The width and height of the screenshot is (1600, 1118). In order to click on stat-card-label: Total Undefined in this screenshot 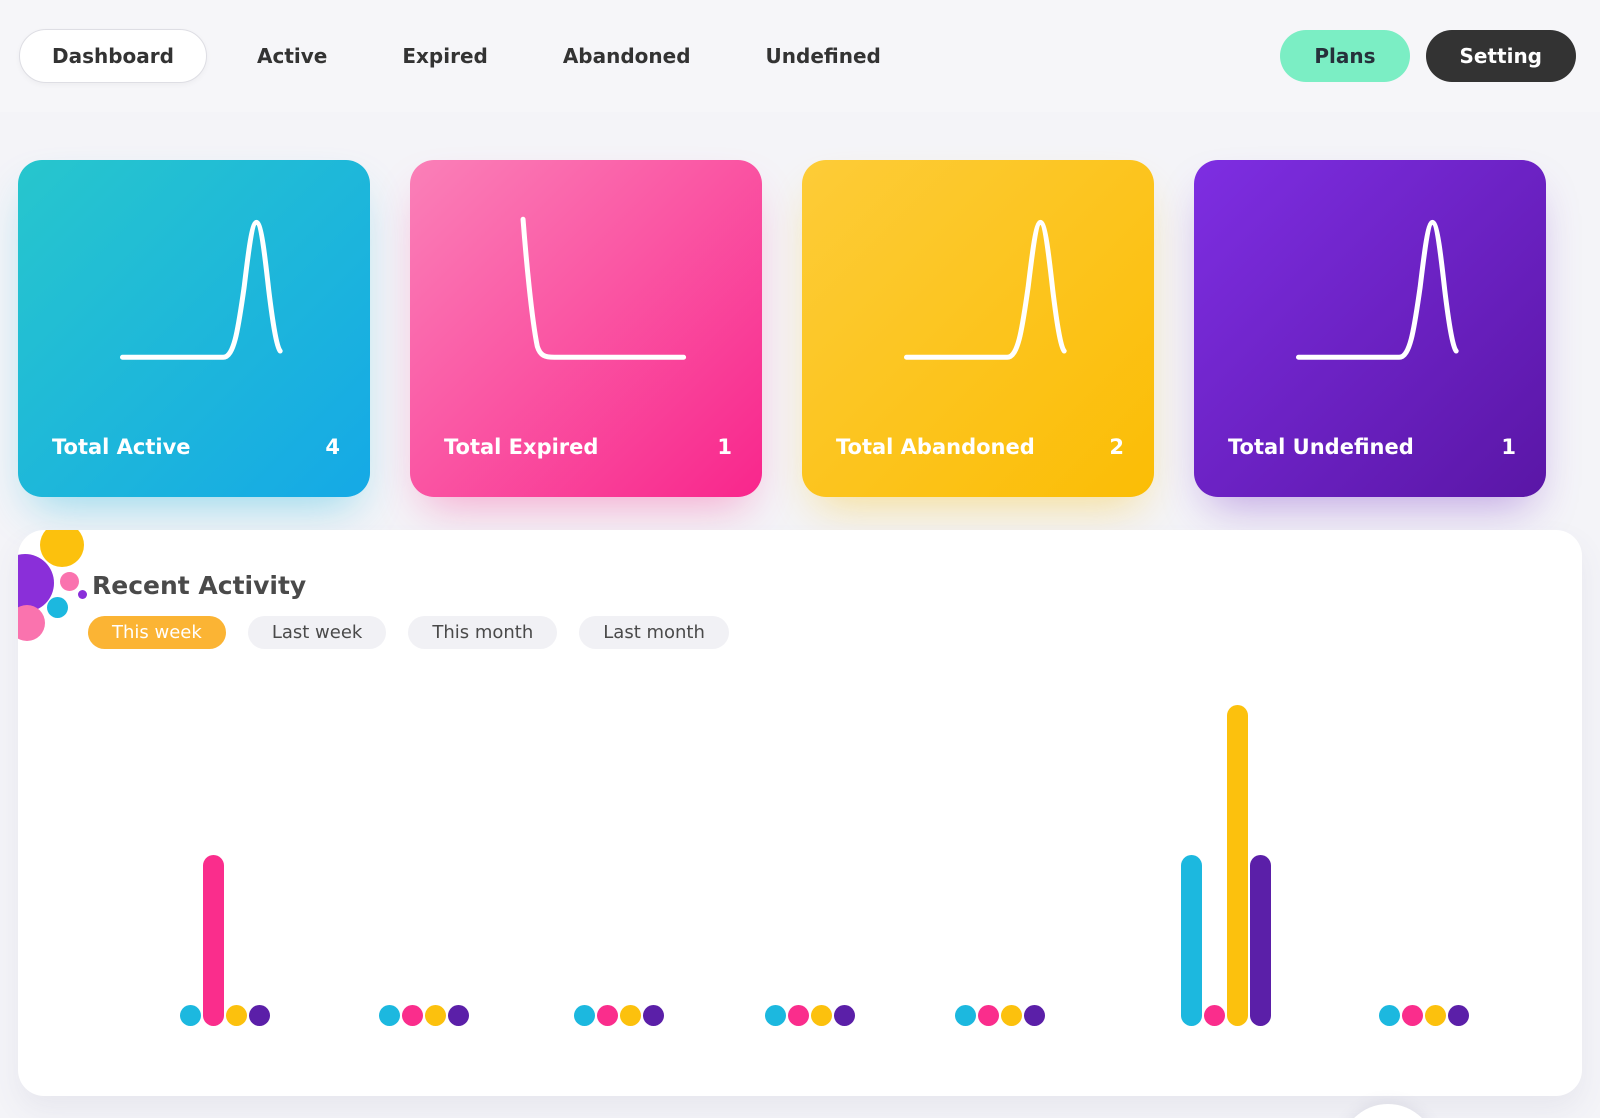, I will do `click(1321, 447)`.